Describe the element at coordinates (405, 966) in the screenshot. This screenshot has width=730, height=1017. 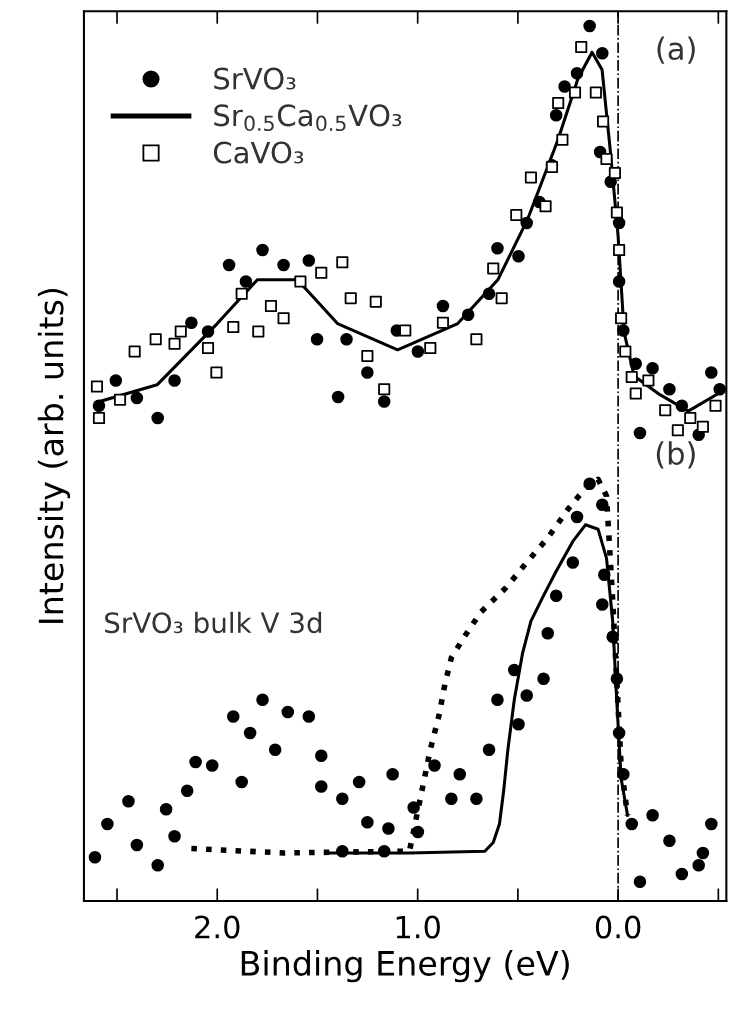
I see `x-axis-title: Binding Energy (eV)` at that location.